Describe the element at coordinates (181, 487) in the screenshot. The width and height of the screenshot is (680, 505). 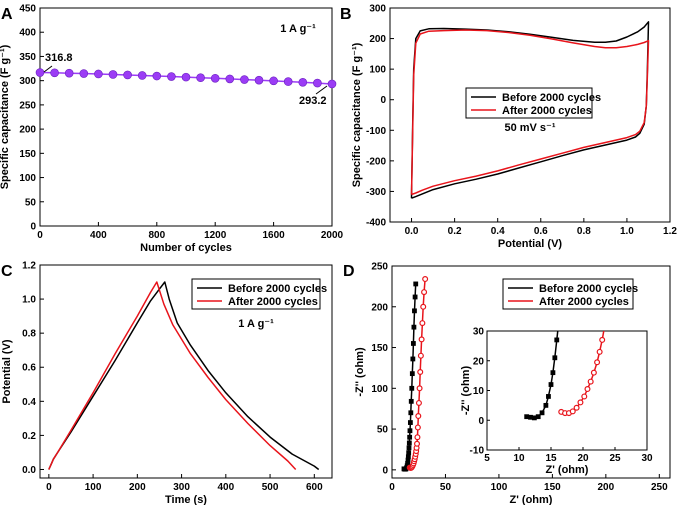
I see `x-tick-label: 300` at that location.